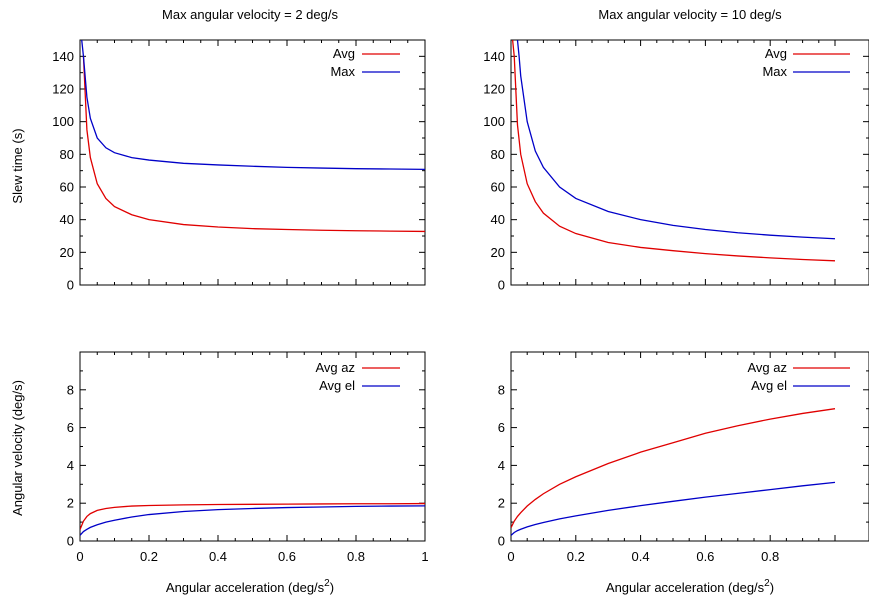  What do you see at coordinates (17, 448) in the screenshot?
I see `y-axis-label: Angular velocity (deg/s)` at bounding box center [17, 448].